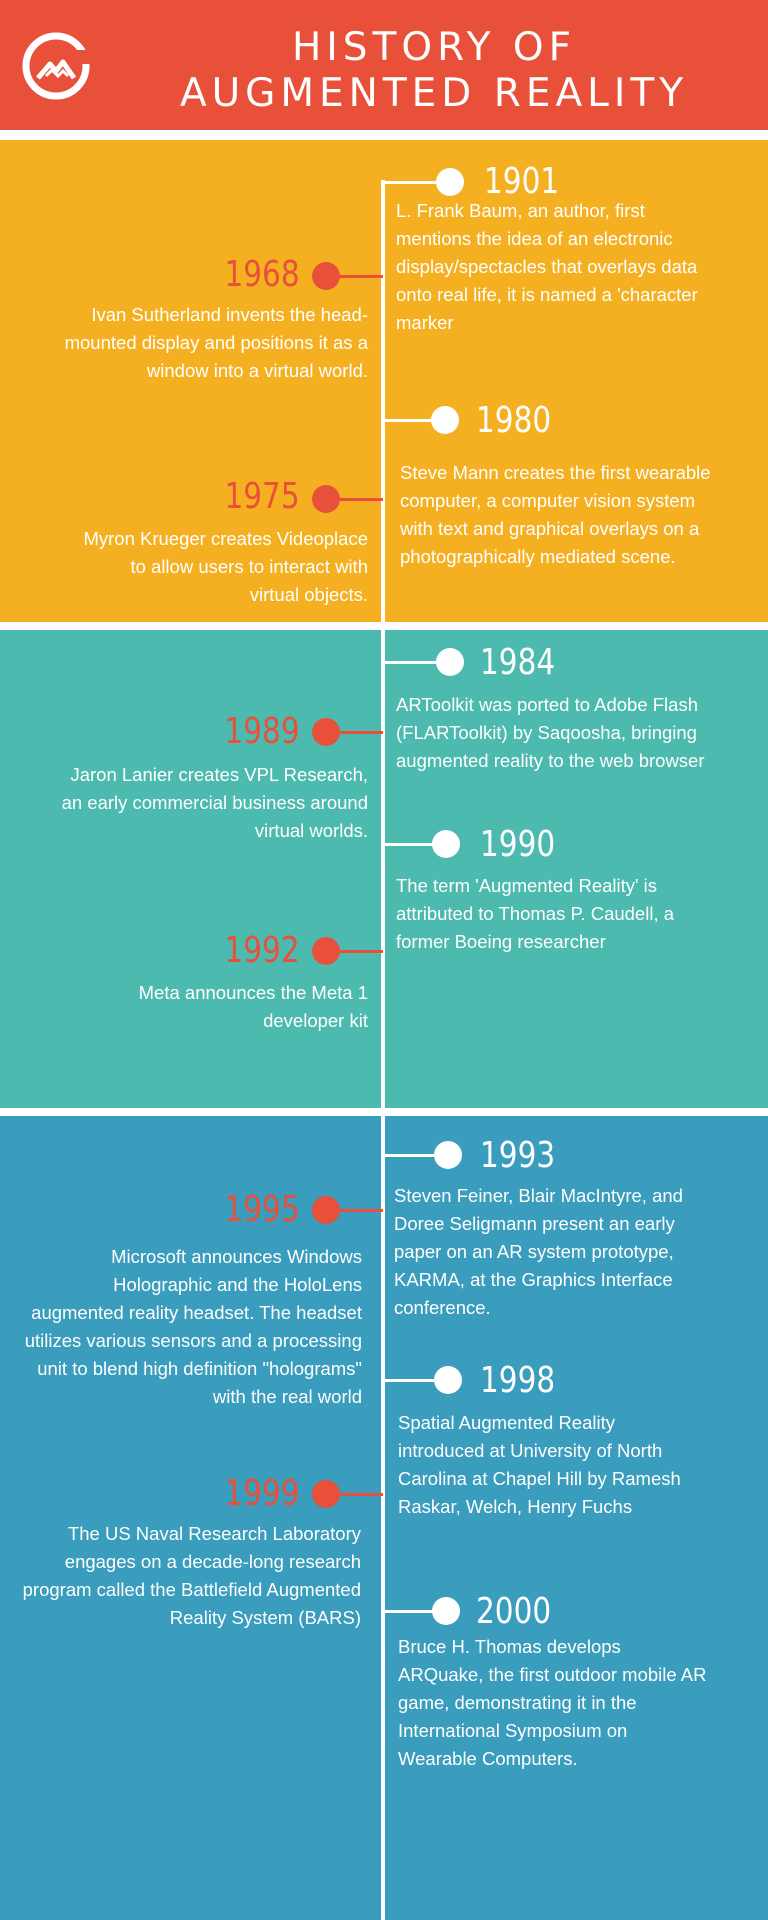 The width and height of the screenshot is (768, 1920). Describe the element at coordinates (262, 950) in the screenshot. I see `event-year: 1992` at that location.